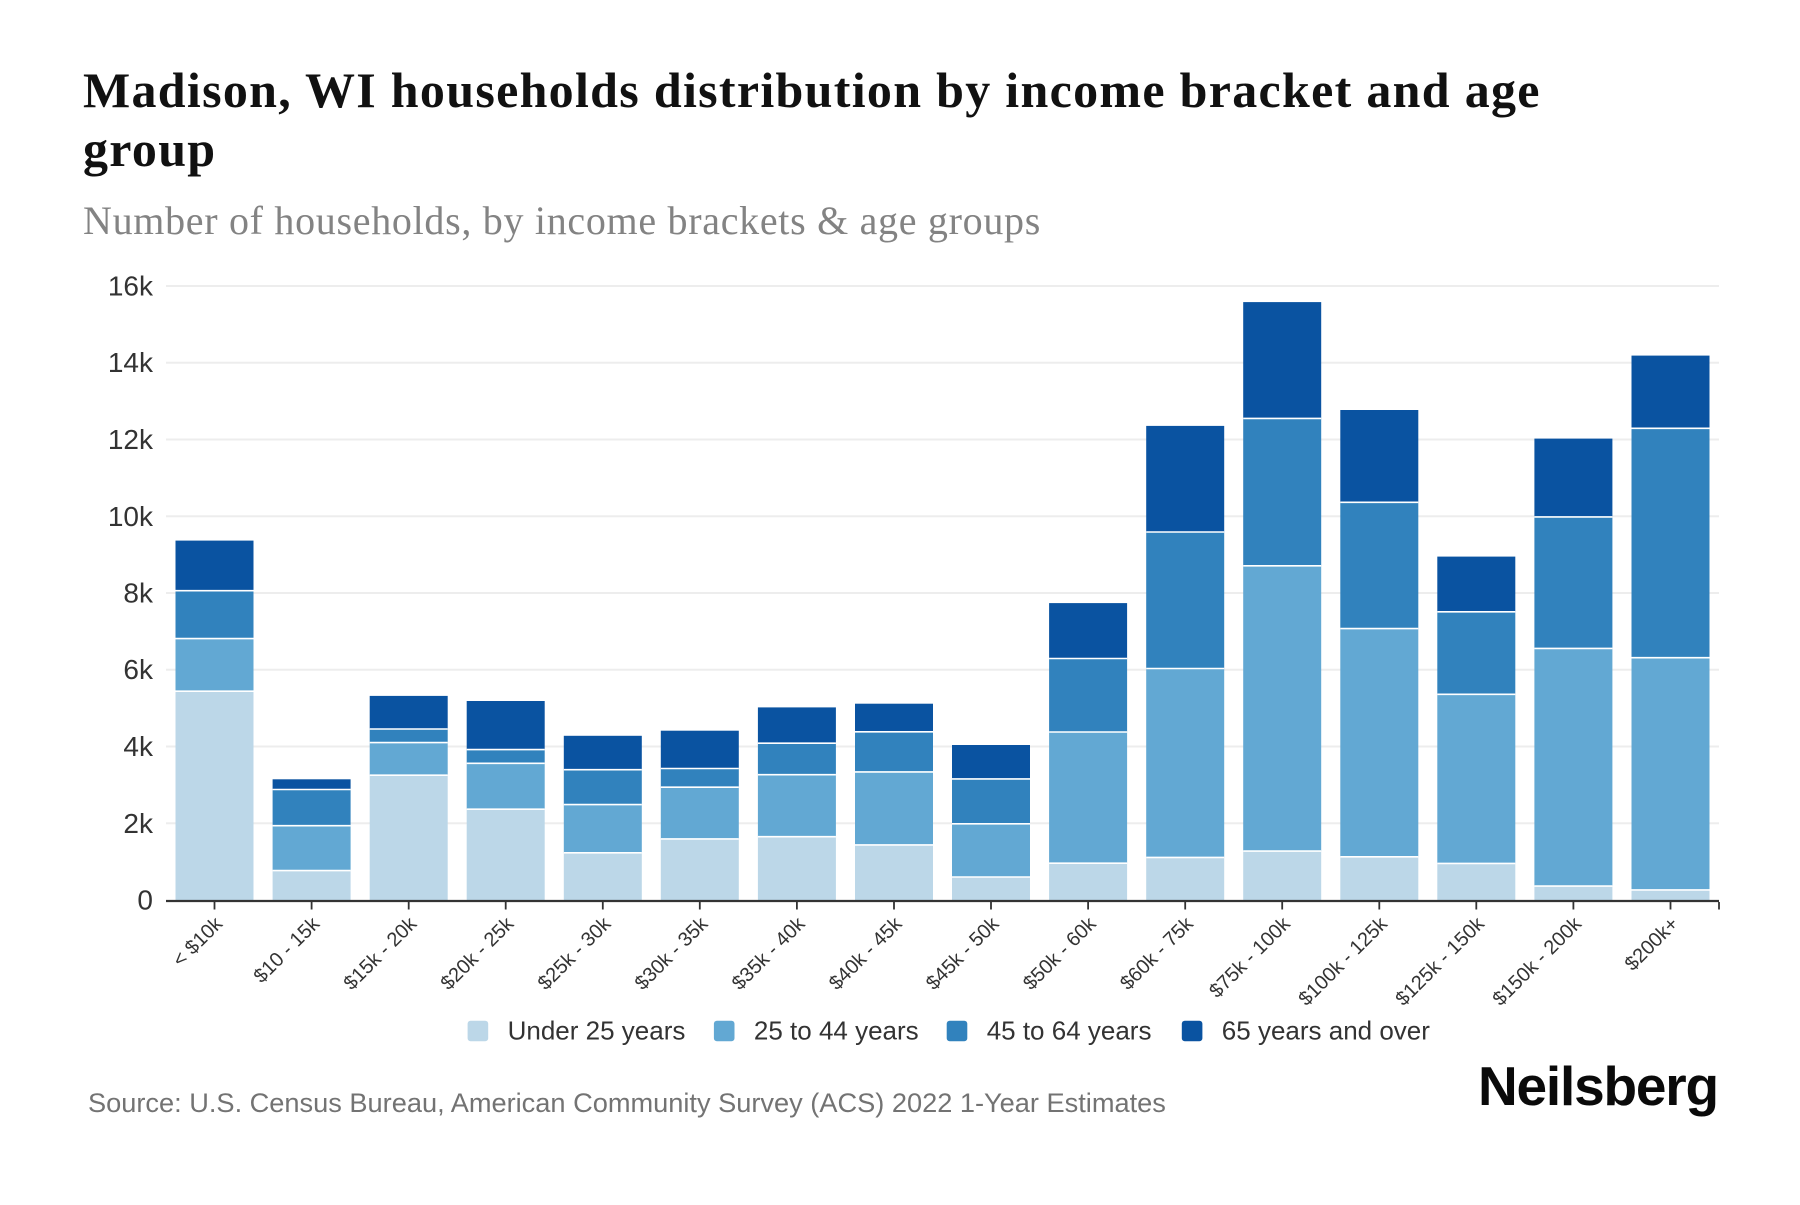 Image resolution: width=1800 pixels, height=1205 pixels. I want to click on svg-text: 10k, so click(131, 516).